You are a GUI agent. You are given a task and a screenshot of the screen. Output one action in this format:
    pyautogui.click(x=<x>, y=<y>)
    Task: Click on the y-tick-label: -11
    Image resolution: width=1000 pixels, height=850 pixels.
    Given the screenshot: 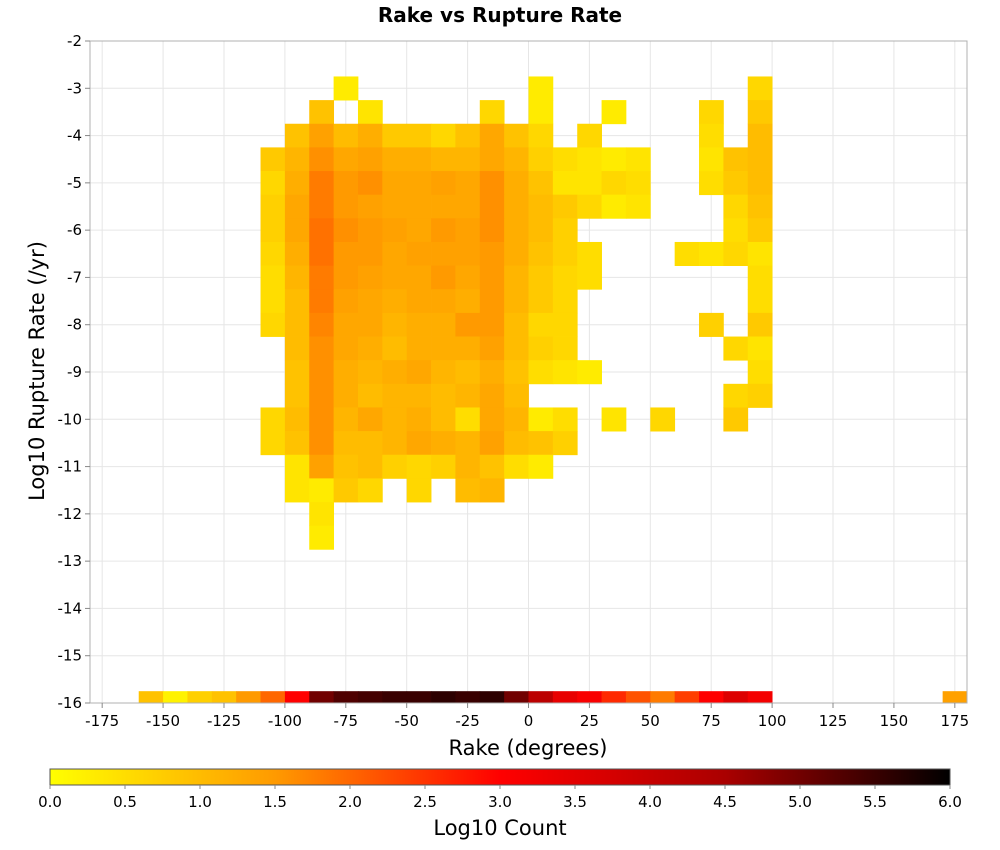 What is the action you would take?
    pyautogui.click(x=70, y=467)
    